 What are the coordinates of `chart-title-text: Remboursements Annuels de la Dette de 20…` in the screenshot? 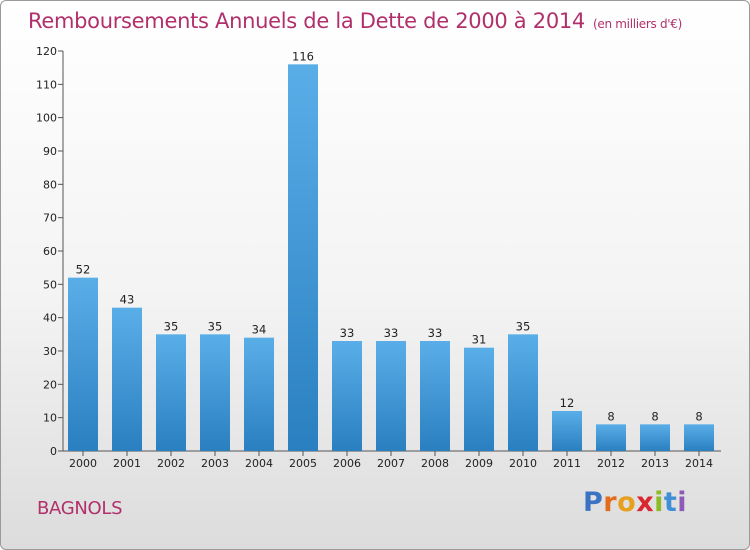 It's located at (306, 21).